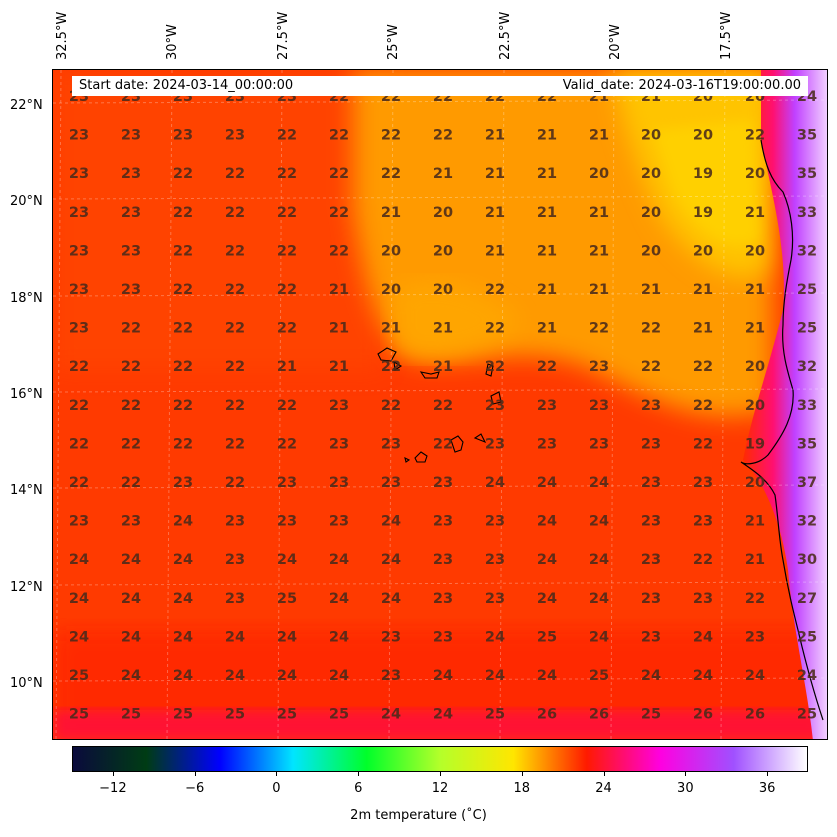 This screenshot has height=837, width=837. I want to click on lat-label: 16°N, so click(26, 394).